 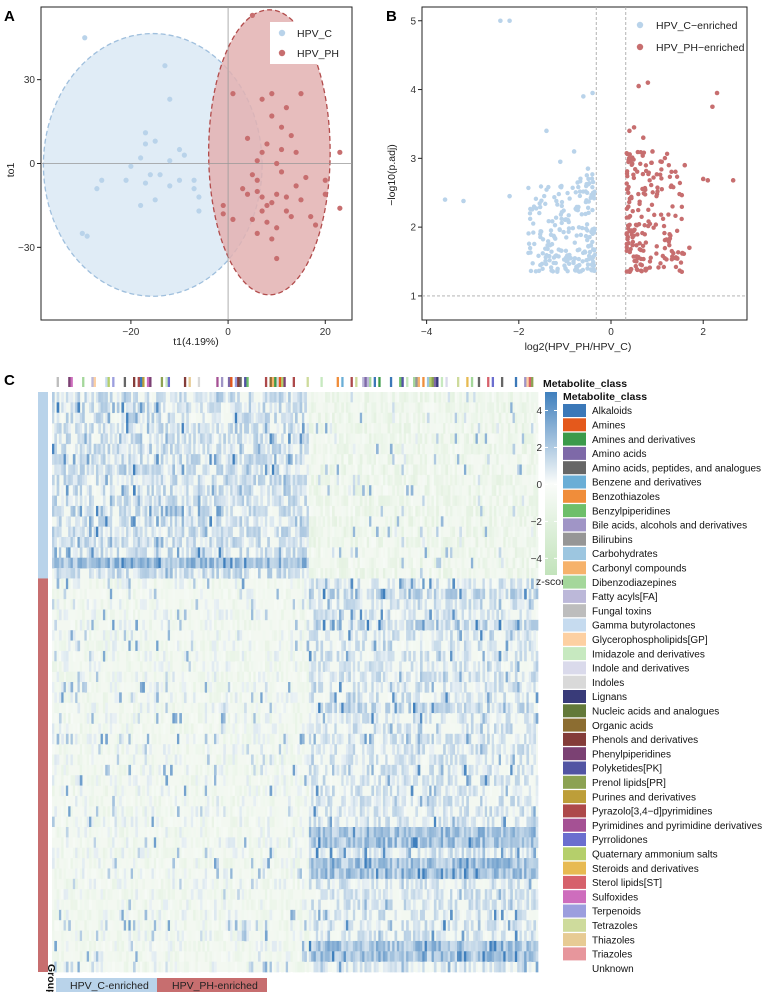 What do you see at coordinates (296, 152) in the screenshot?
I see `panel-a-point-hpv-ph` at bounding box center [296, 152].